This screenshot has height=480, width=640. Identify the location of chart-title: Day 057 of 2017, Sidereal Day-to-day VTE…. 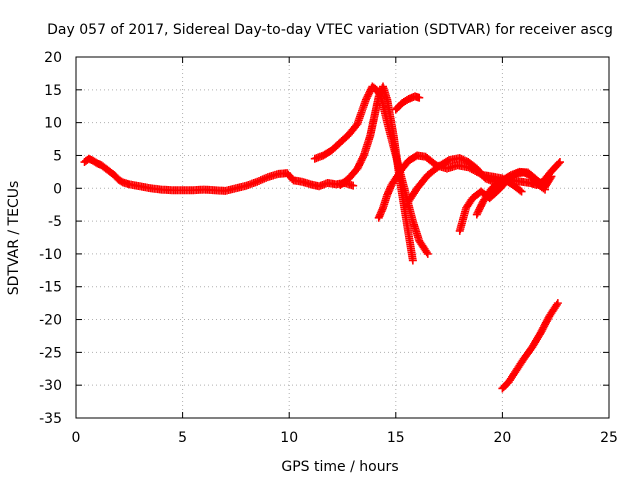
(330, 30).